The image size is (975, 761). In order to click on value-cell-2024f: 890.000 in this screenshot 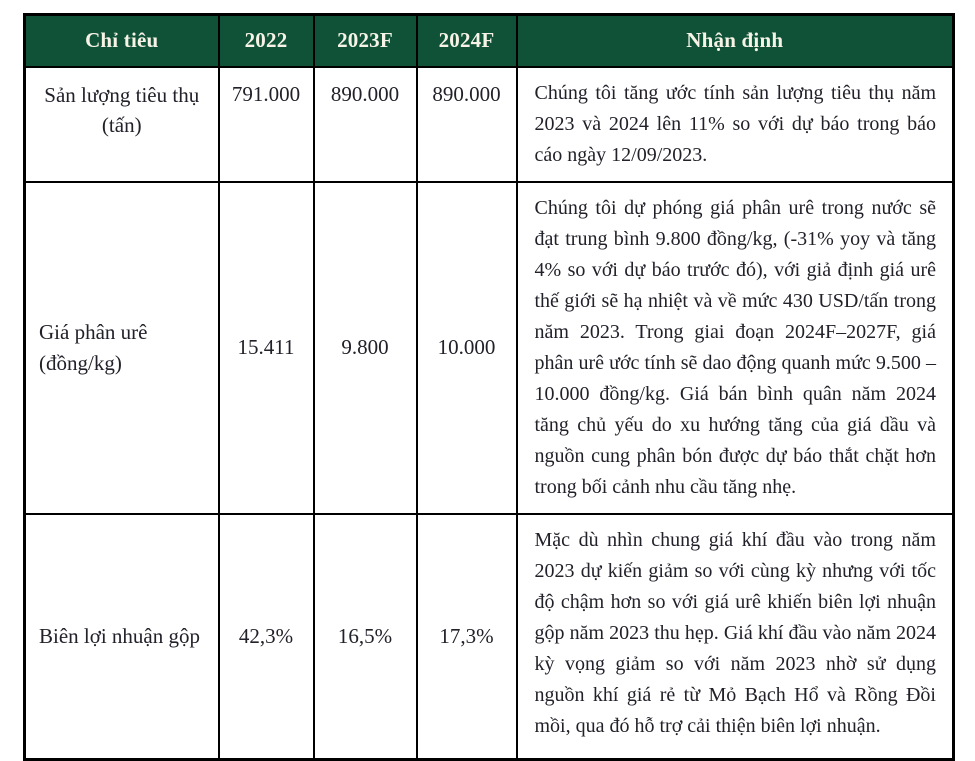, I will do `click(466, 124)`.